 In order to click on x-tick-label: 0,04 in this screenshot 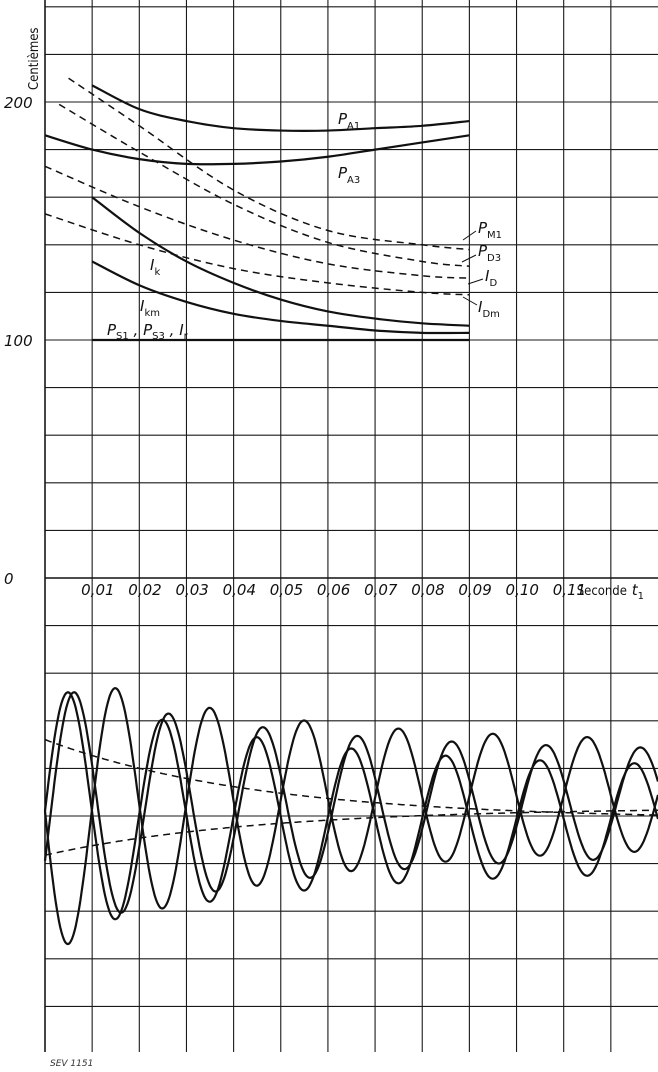, I will do `click(239, 590)`.